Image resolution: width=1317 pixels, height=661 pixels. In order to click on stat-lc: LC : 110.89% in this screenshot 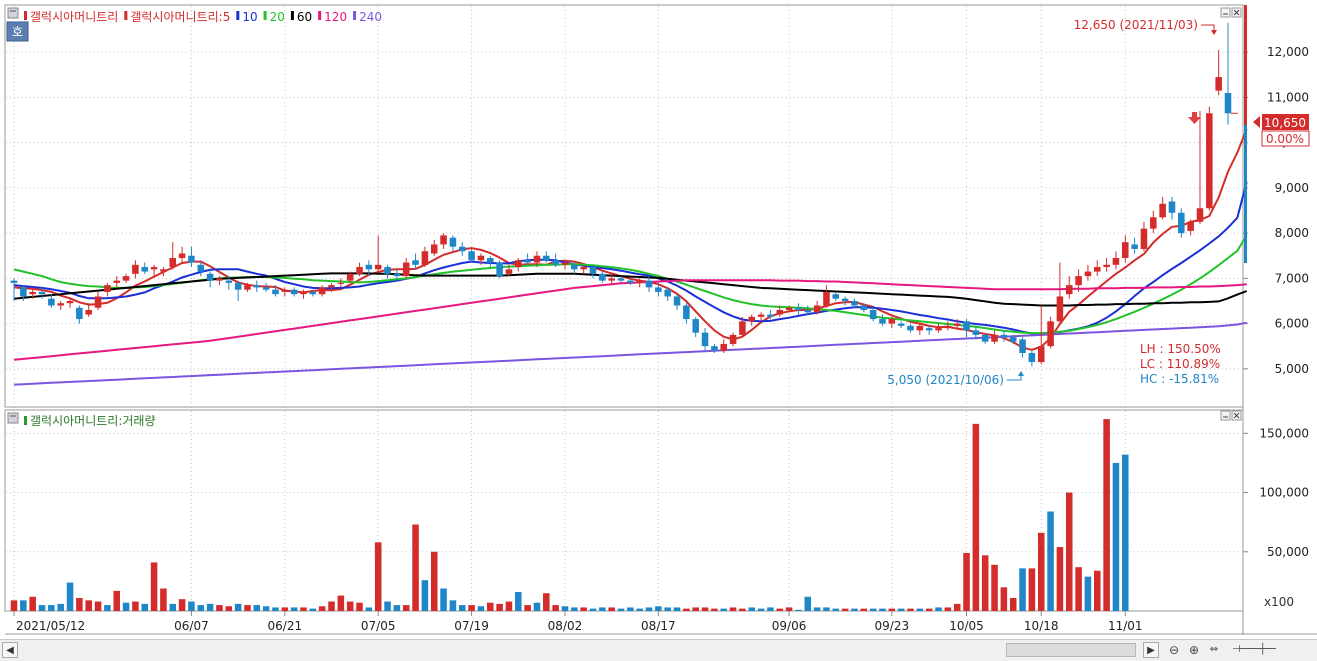, I will do `click(1180, 364)`.